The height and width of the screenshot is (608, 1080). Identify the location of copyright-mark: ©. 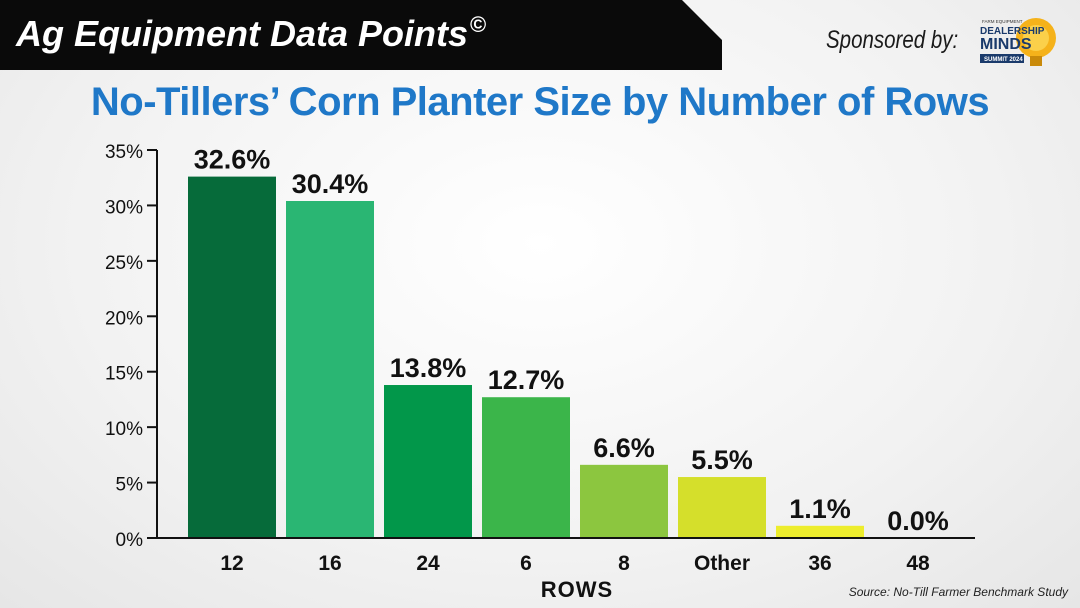
(478, 24).